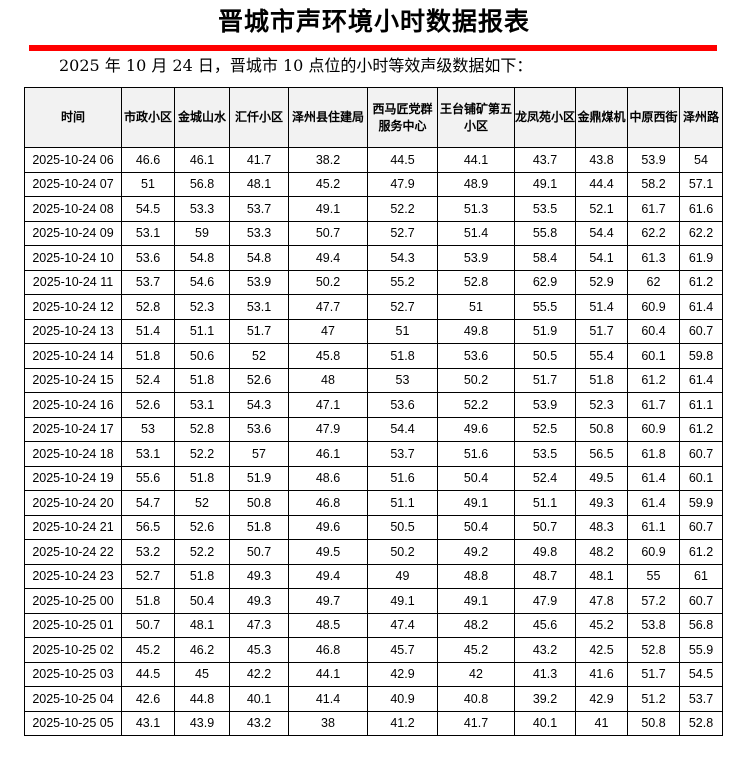 Image resolution: width=748 pixels, height=781 pixels. Describe the element at coordinates (202, 405) in the screenshot. I see `value-cell: 53.1` at that location.